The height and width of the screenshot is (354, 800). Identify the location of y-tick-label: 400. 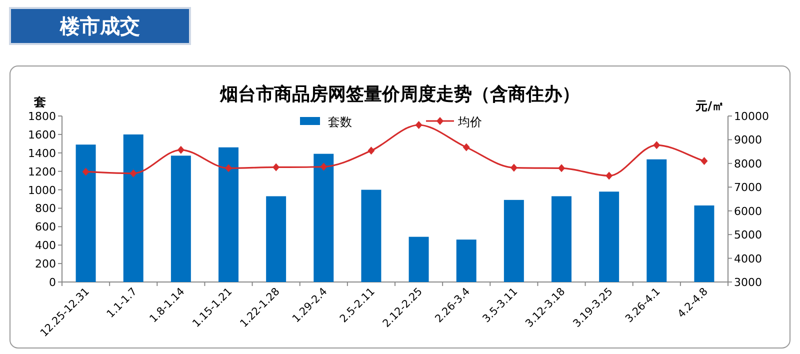
(45, 245).